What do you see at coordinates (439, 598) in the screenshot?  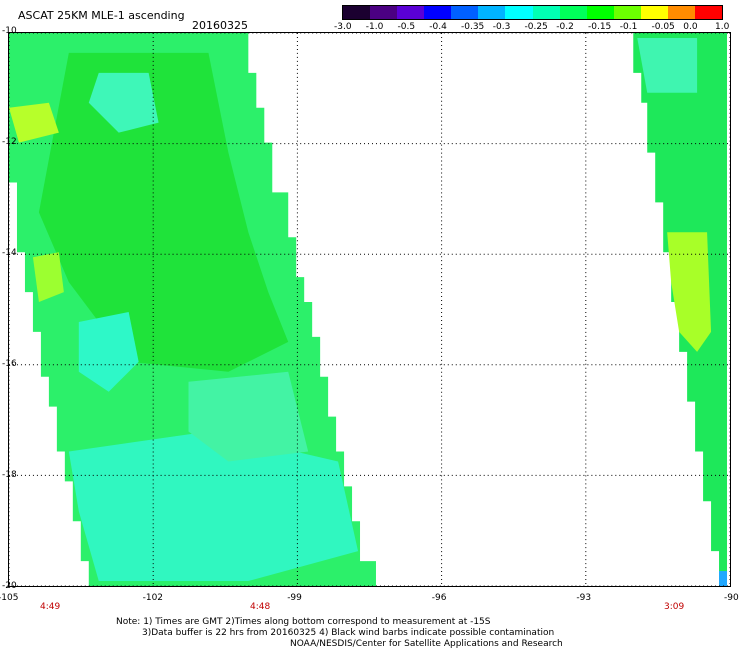 I see `x-tick-label: -96` at bounding box center [439, 598].